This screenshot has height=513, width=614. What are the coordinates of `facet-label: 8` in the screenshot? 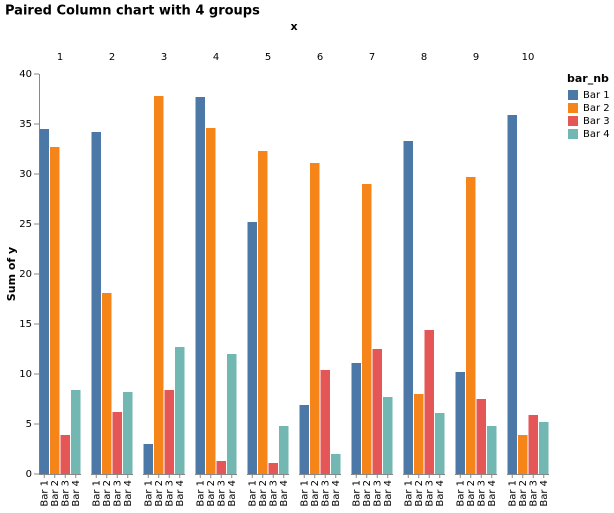 It's located at (424, 57).